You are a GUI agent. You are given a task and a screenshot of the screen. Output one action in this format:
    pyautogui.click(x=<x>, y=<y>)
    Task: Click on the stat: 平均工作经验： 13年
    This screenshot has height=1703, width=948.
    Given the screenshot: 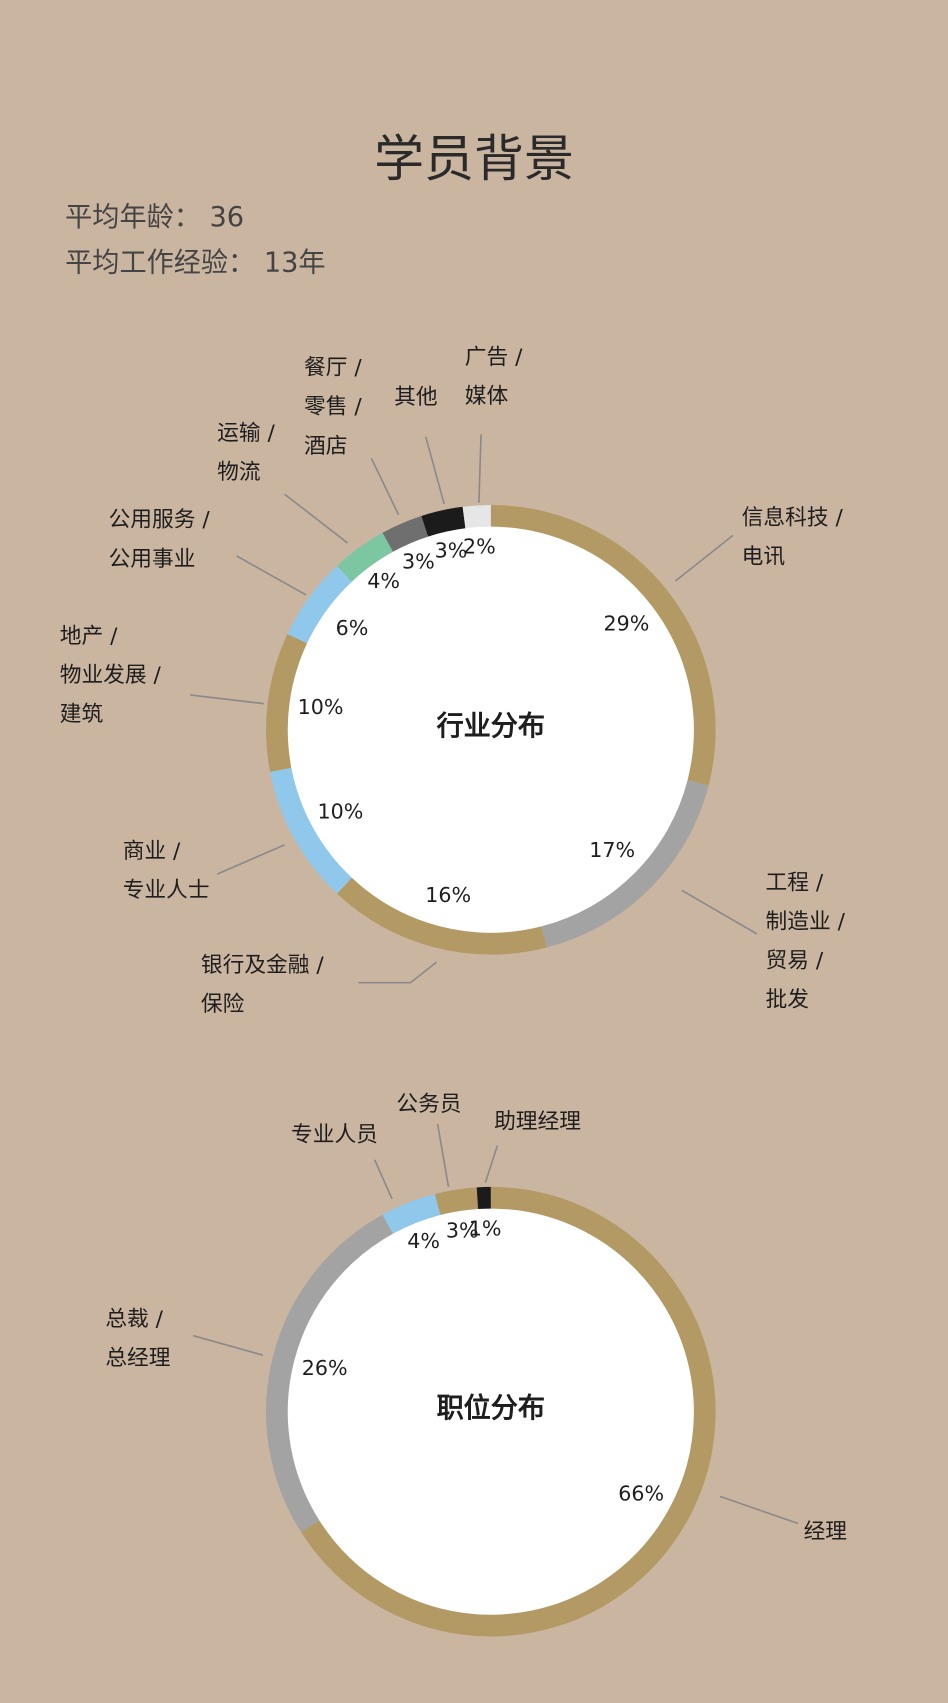 What is the action you would take?
    pyautogui.click(x=195, y=262)
    